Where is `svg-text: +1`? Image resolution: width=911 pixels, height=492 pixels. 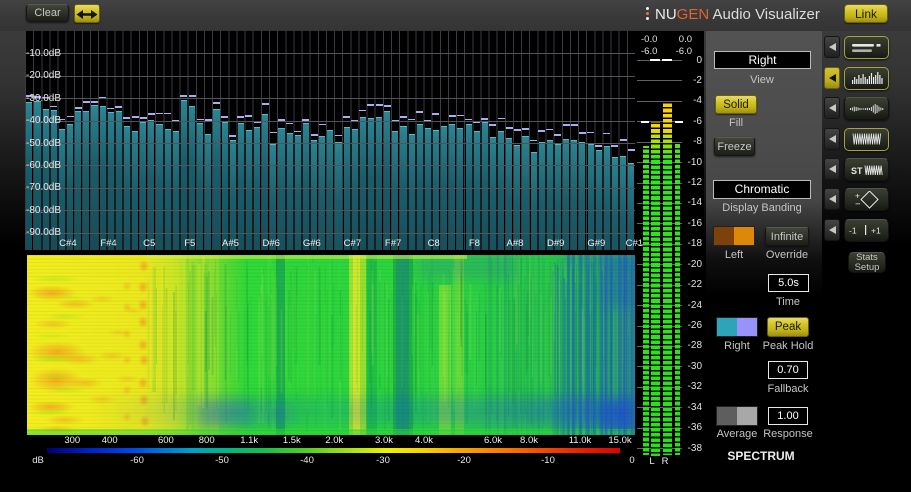
svg-text: +1 is located at coordinates (876, 231).